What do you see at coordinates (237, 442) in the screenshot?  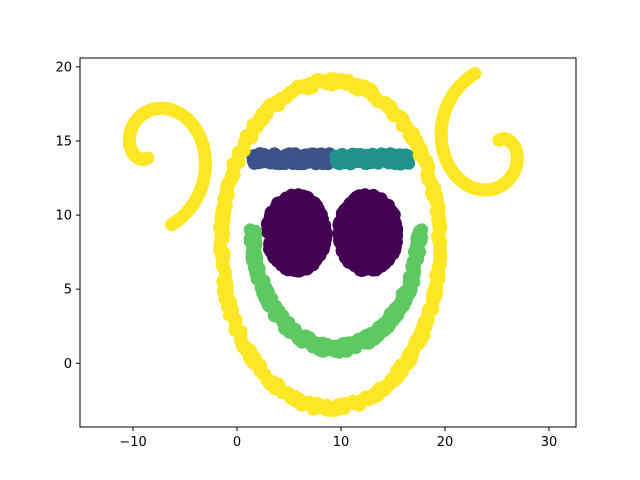 I see `x-tick-label: 0` at bounding box center [237, 442].